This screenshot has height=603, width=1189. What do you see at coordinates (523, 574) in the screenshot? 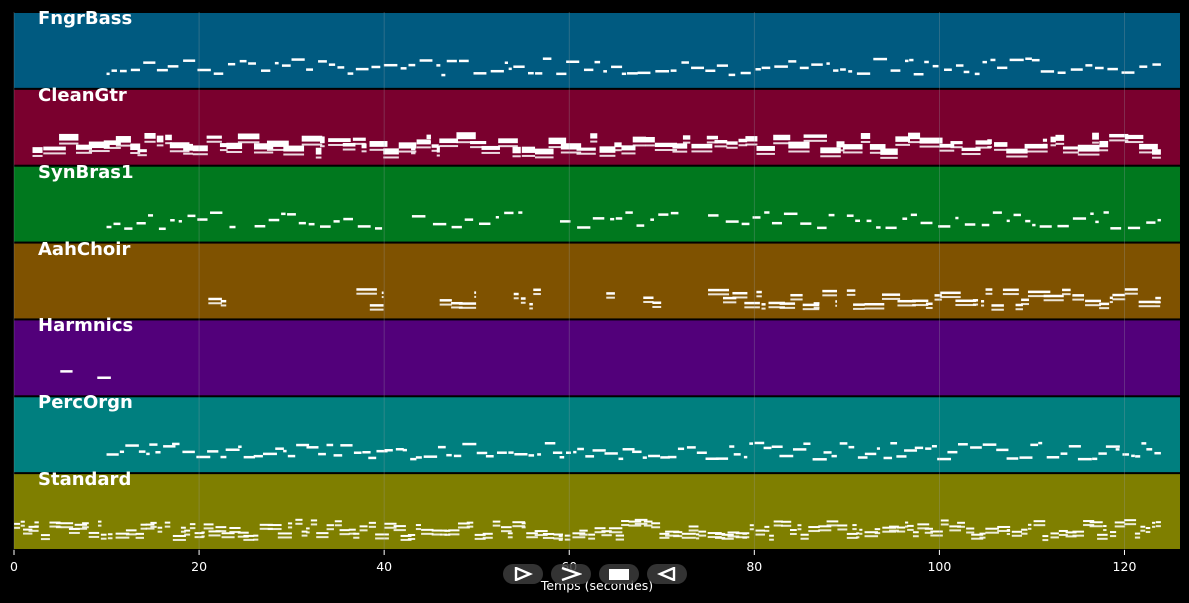
I see `play-button` at bounding box center [523, 574].